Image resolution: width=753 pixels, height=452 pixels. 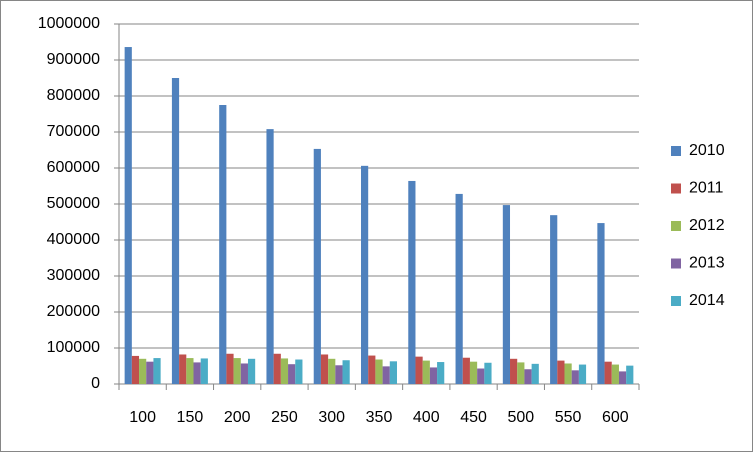 What do you see at coordinates (707, 225) in the screenshot?
I see `legend-label: 2012` at bounding box center [707, 225].